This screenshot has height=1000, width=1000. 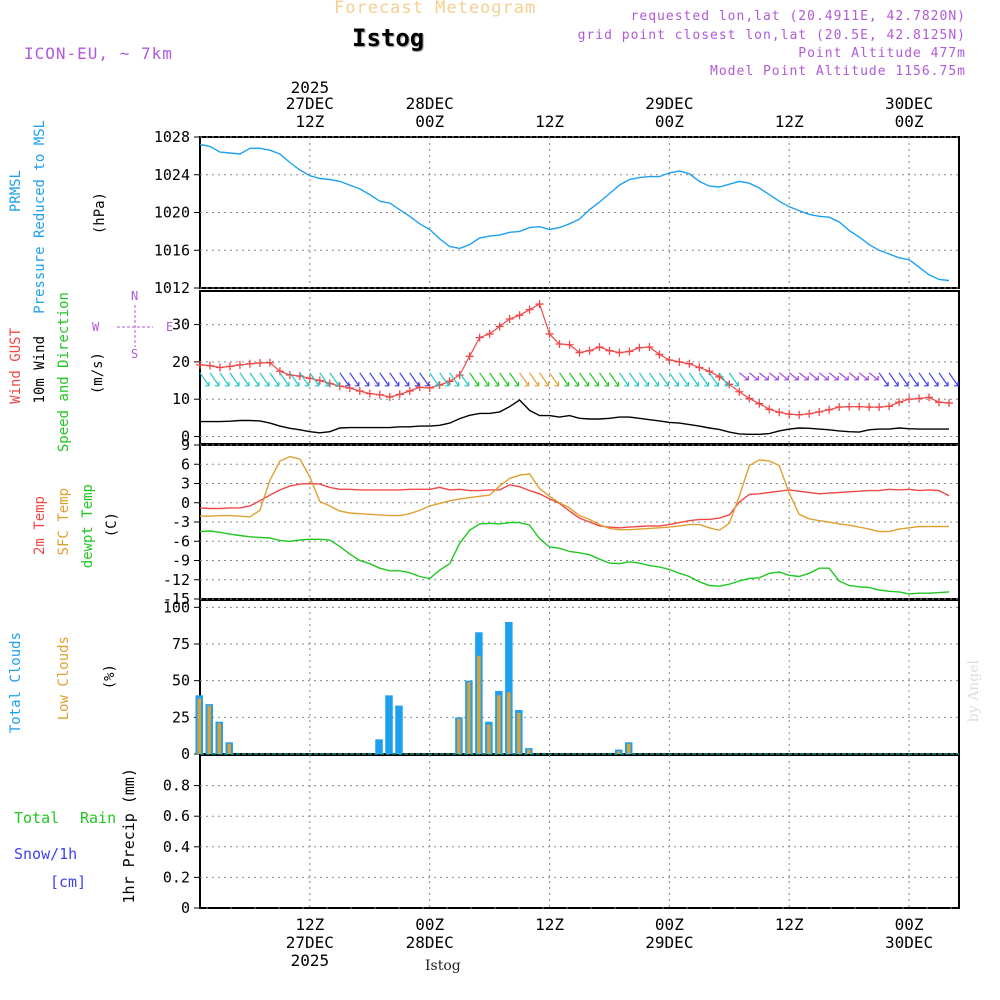 What do you see at coordinates (98, 818) in the screenshot?
I see `rain-word-label: Rain` at bounding box center [98, 818].